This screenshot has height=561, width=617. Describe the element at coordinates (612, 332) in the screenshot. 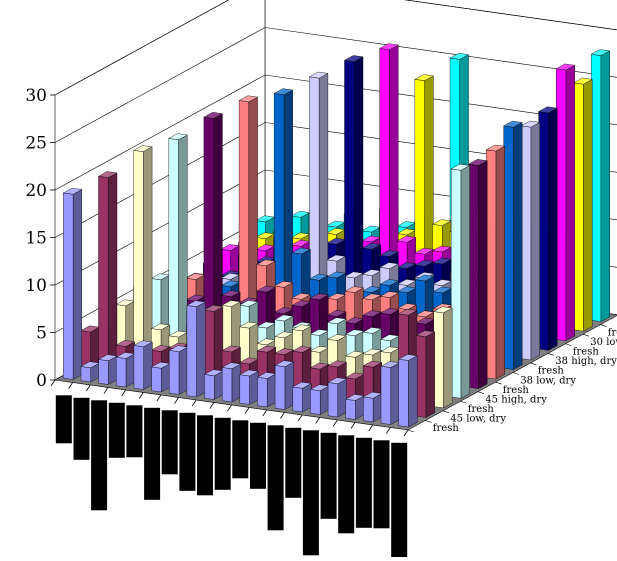

I see `z-tick-label-10: fresh` at that location.